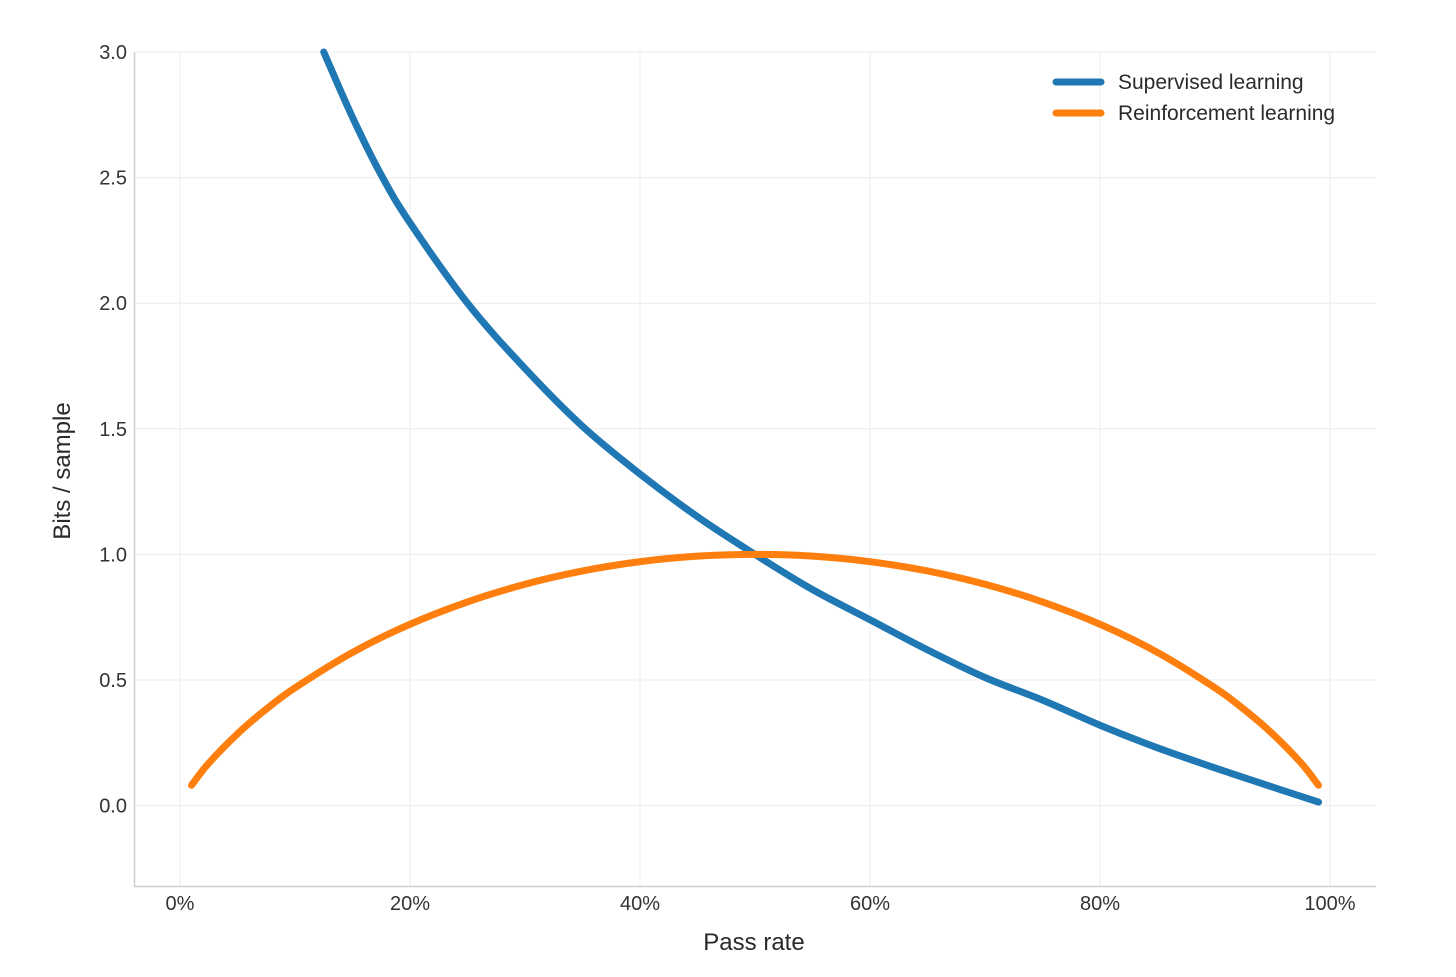  Describe the element at coordinates (753, 942) in the screenshot. I see `x-axis-title: Pass rate` at that location.